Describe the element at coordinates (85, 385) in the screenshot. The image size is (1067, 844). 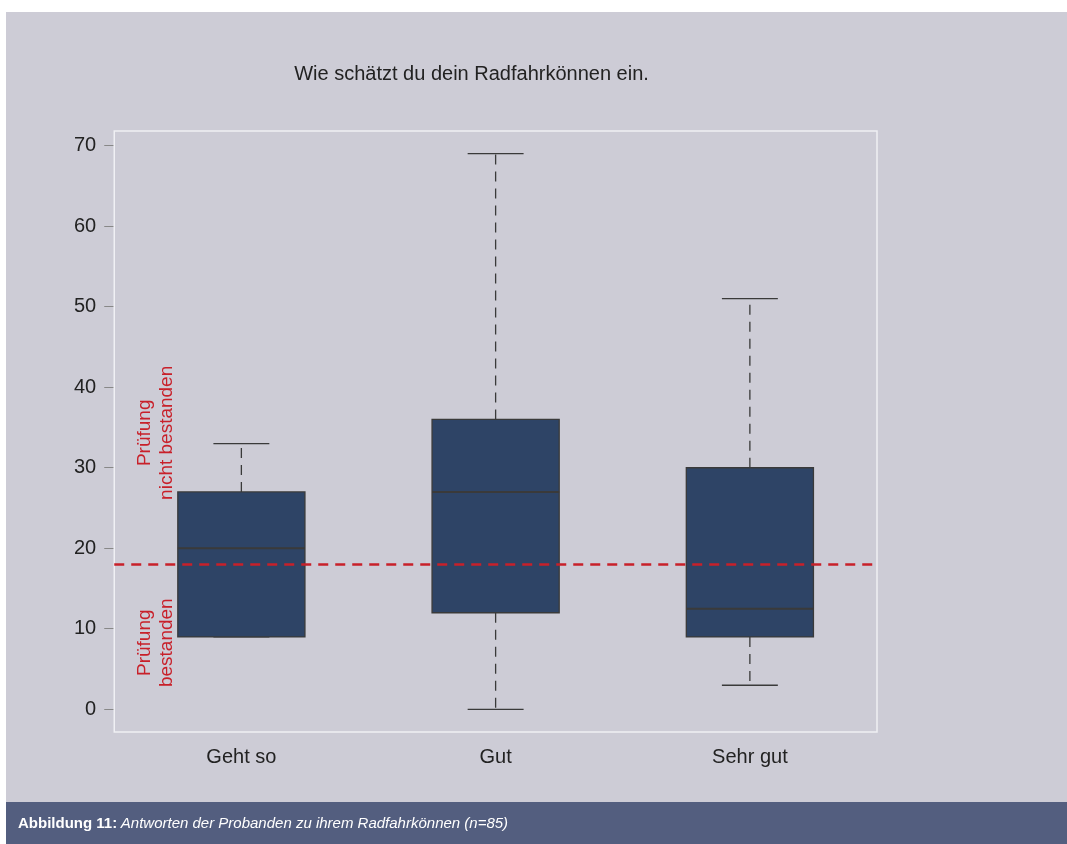
I see `y-tick-label: 40` at that location.